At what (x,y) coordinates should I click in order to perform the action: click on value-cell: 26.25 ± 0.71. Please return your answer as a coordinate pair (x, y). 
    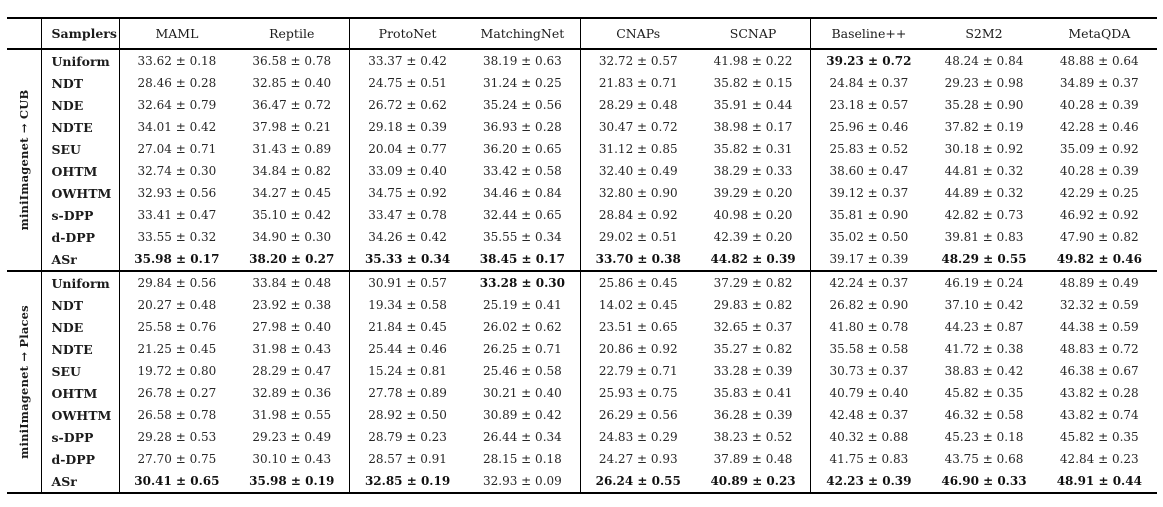
    Looking at the image, I should click on (522, 349).